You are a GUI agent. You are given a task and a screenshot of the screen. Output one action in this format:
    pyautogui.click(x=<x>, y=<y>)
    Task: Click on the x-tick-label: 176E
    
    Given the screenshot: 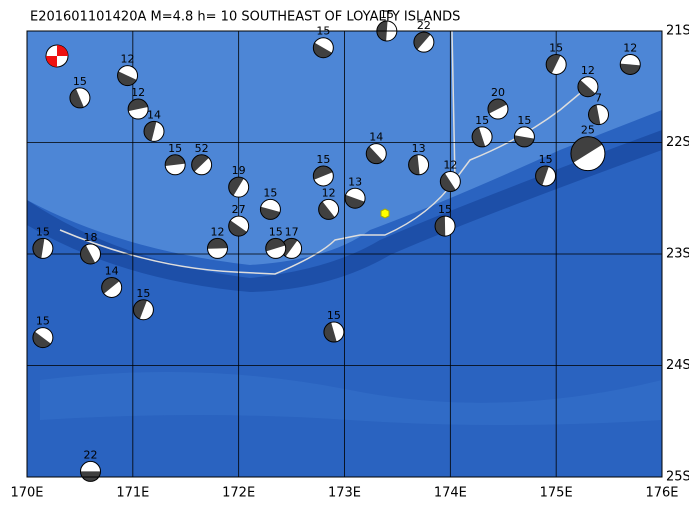 What is the action you would take?
    pyautogui.click(x=661, y=493)
    